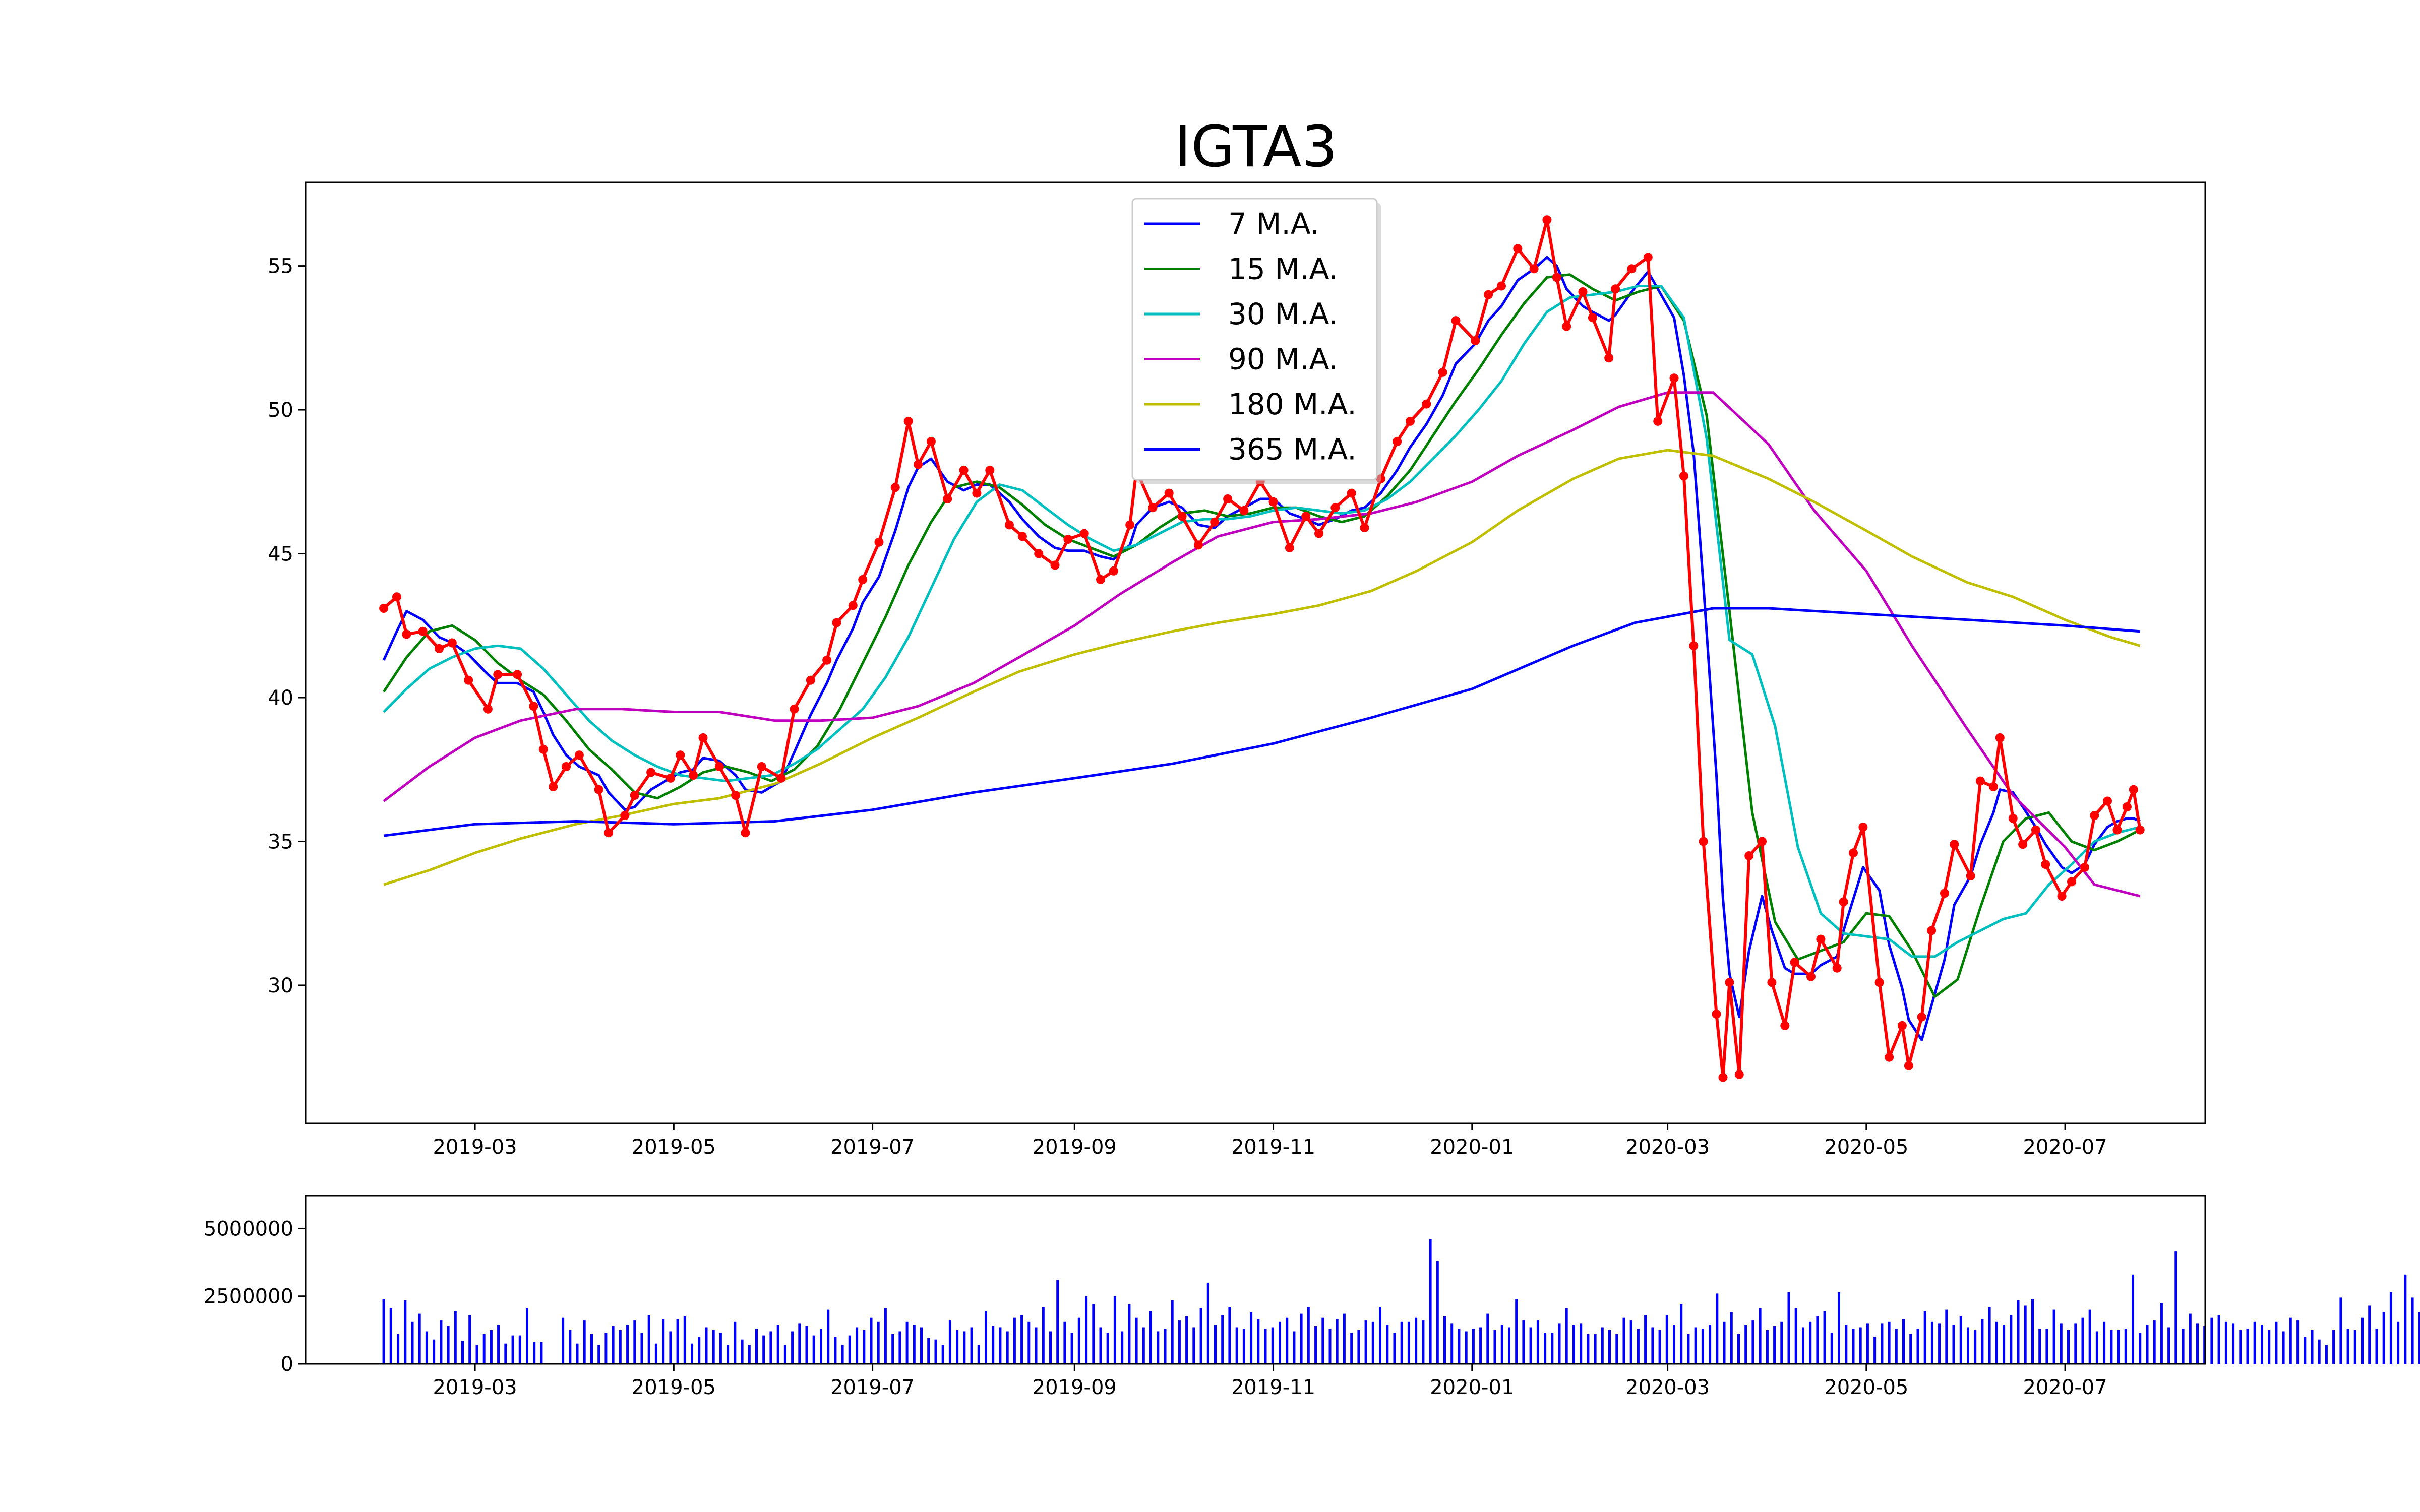 This screenshot has height=1512, width=2420. I want to click on x-tick-label: 2019-03, so click(475, 1387).